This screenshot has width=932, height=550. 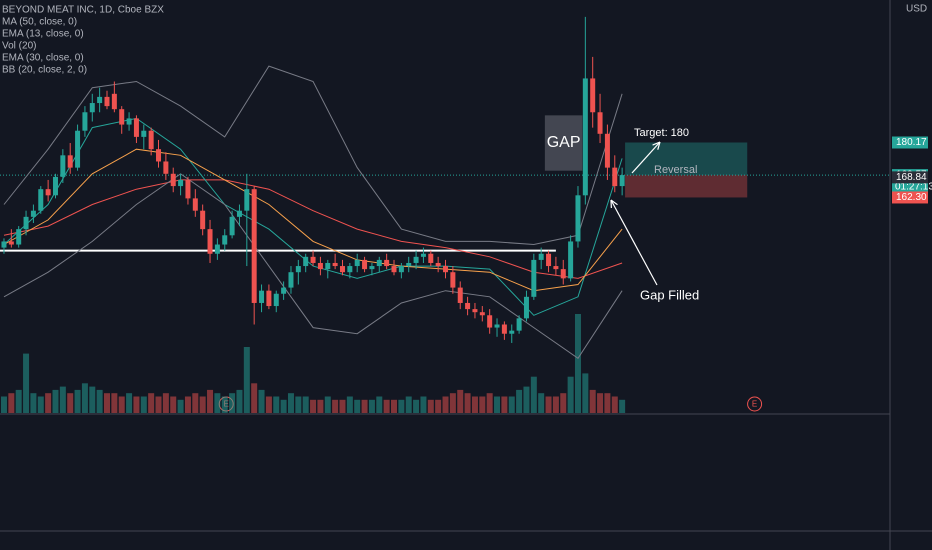 What do you see at coordinates (913, 187) in the screenshot?
I see `countdown: 01:27:13` at bounding box center [913, 187].